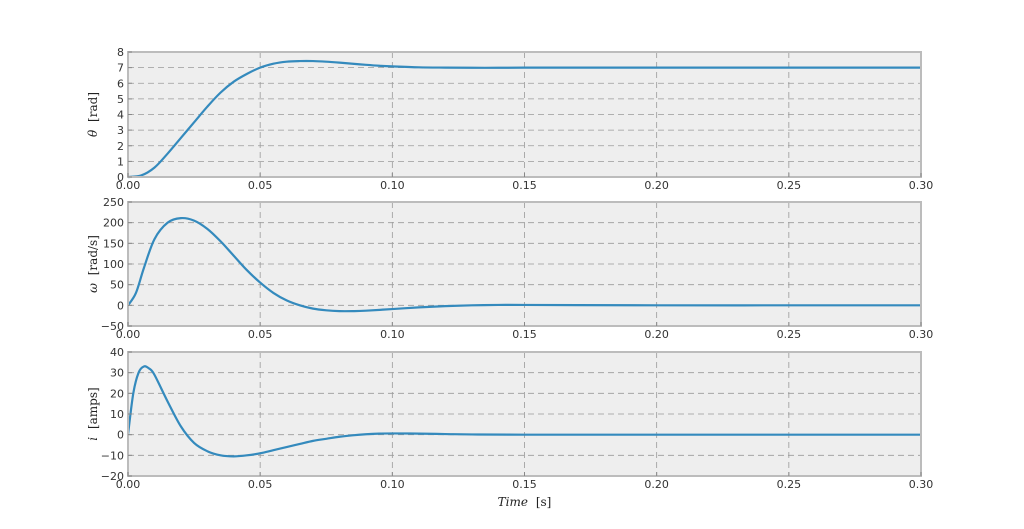 The width and height of the screenshot is (1024, 529). What do you see at coordinates (524, 264) in the screenshot?
I see `series-line-omega` at bounding box center [524, 264].